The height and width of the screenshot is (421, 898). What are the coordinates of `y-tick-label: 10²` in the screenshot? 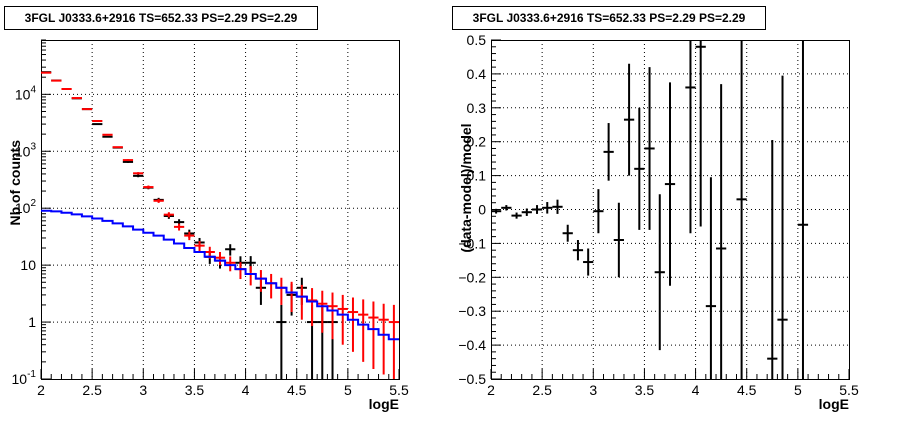 It's located at (26, 207).